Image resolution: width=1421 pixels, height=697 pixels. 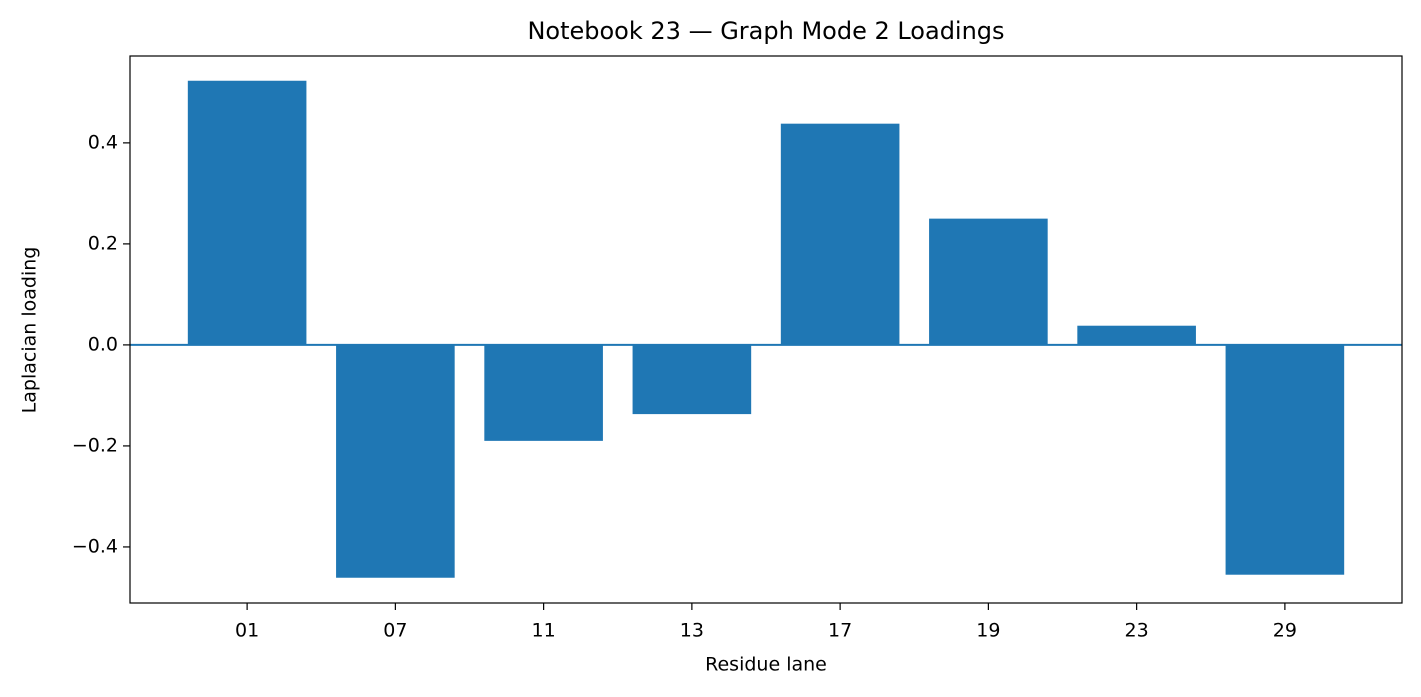 I want to click on y-tick-label: −0.2, so click(x=95, y=445).